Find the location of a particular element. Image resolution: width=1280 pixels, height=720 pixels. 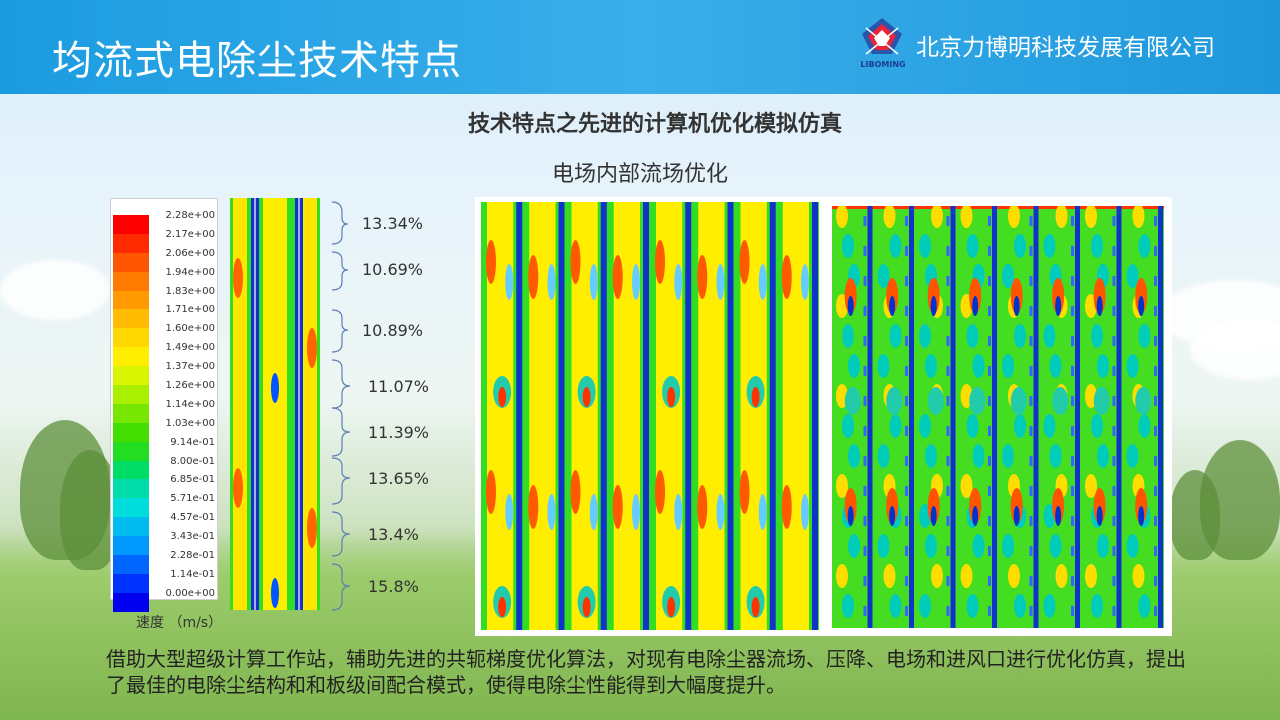

page-title: 均流式电除尘技术特点 is located at coordinates (257, 61).